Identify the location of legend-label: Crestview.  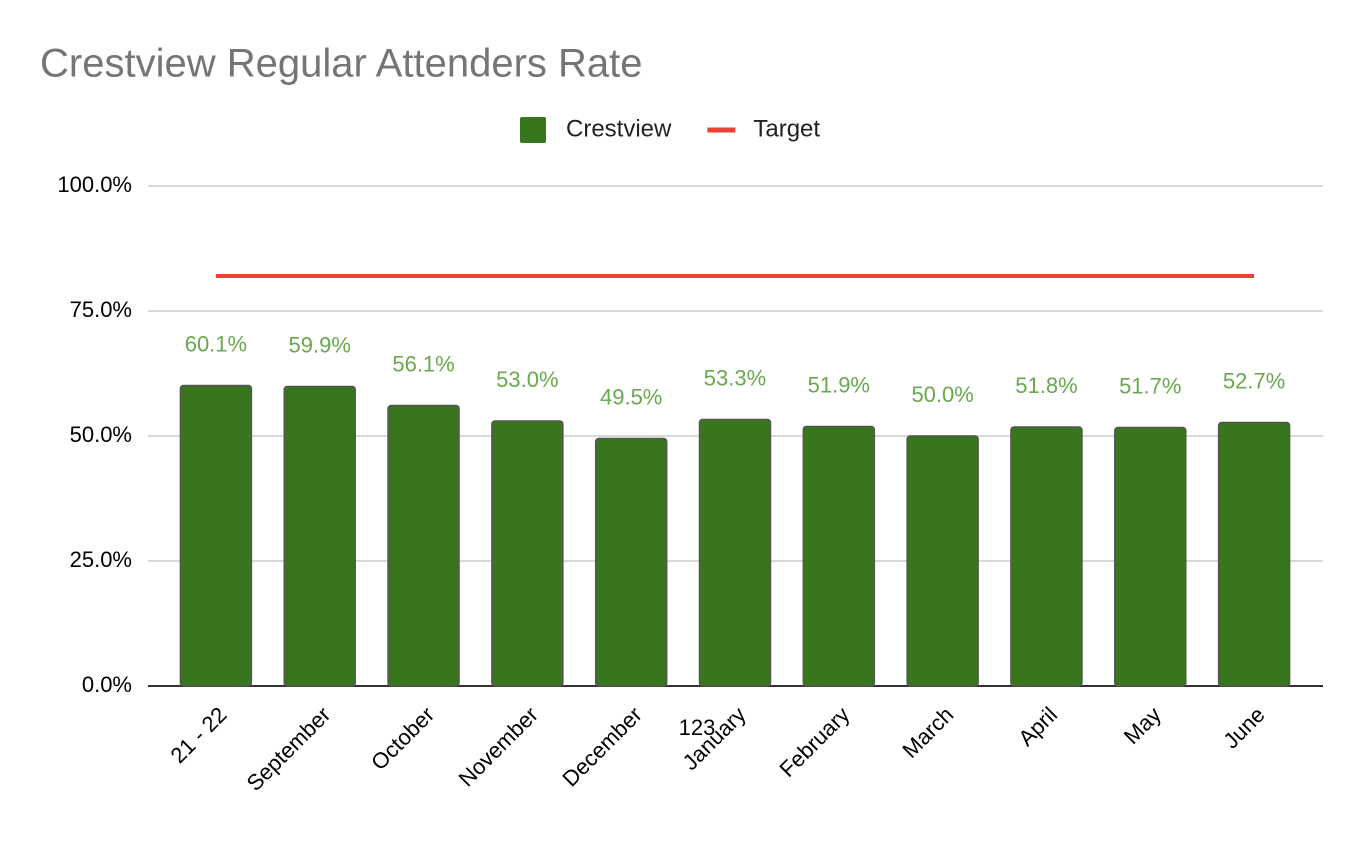
(619, 128).